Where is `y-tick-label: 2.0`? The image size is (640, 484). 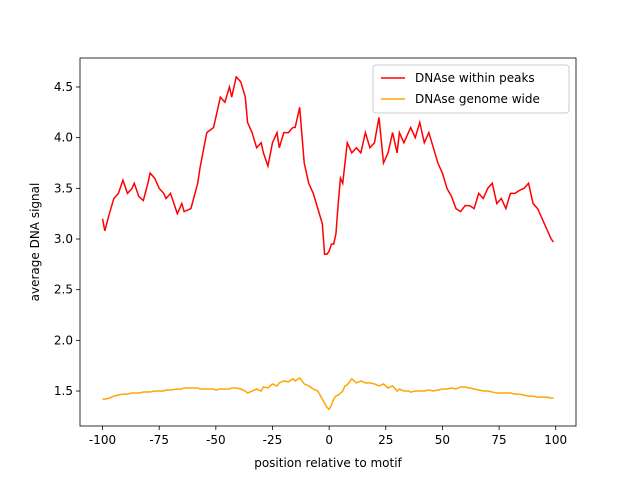 y-tick-label: 2.0 is located at coordinates (63, 340).